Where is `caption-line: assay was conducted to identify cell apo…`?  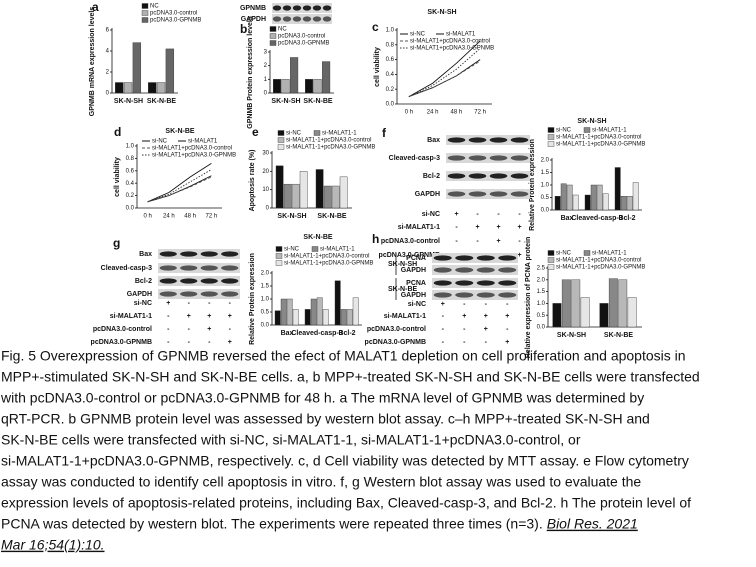 caption-line: assay was conducted to identify cell apo… is located at coordinates (321, 482).